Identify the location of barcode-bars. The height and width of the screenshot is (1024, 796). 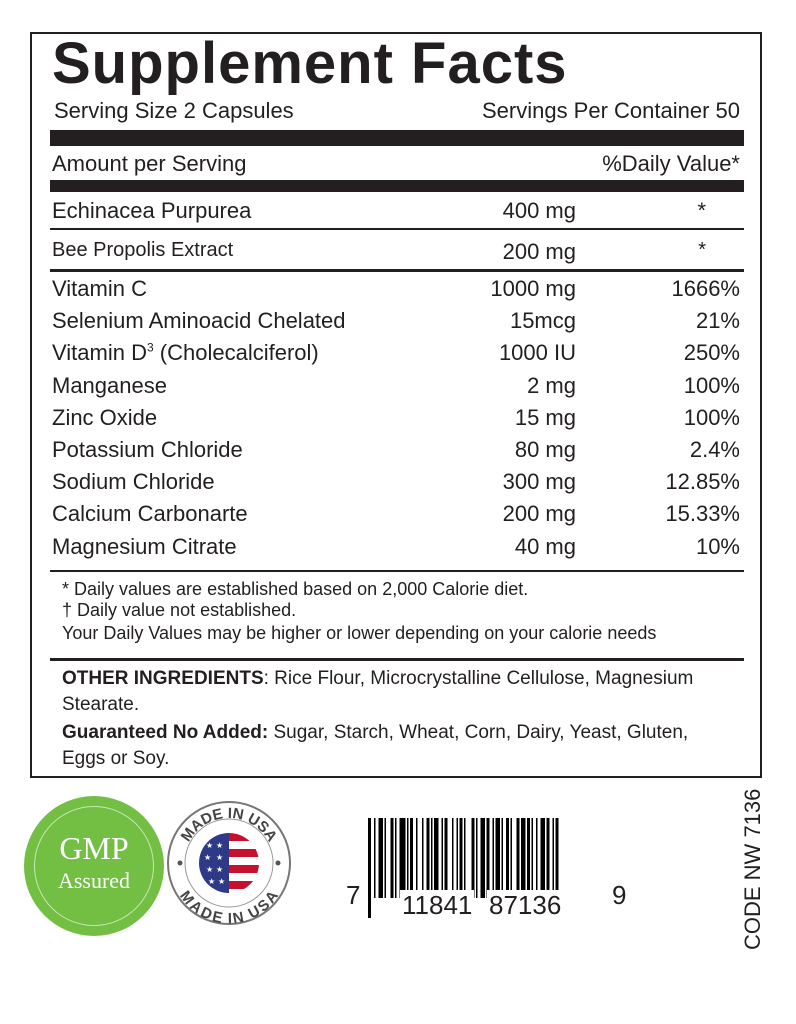
(463, 868).